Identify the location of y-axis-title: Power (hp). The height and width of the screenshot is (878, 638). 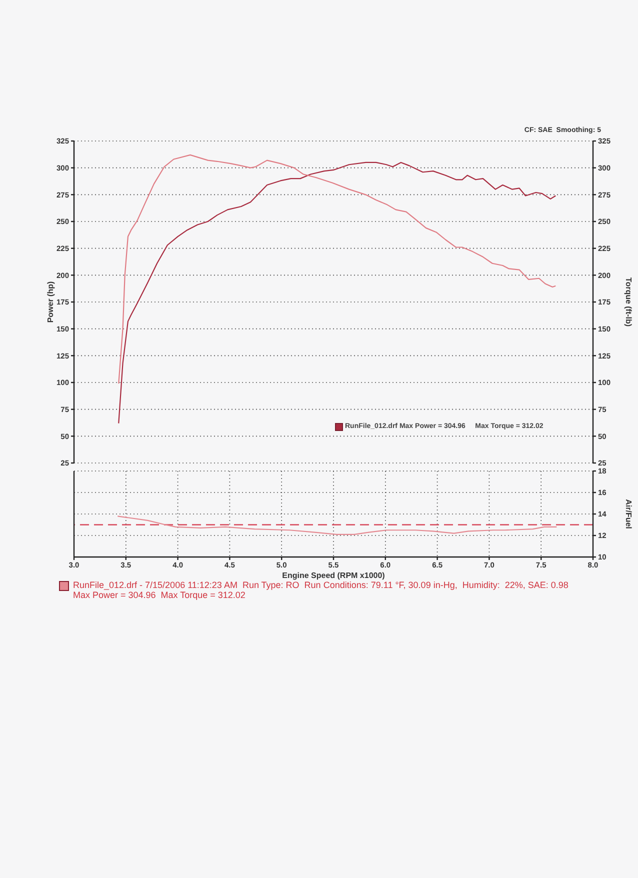
(50, 302).